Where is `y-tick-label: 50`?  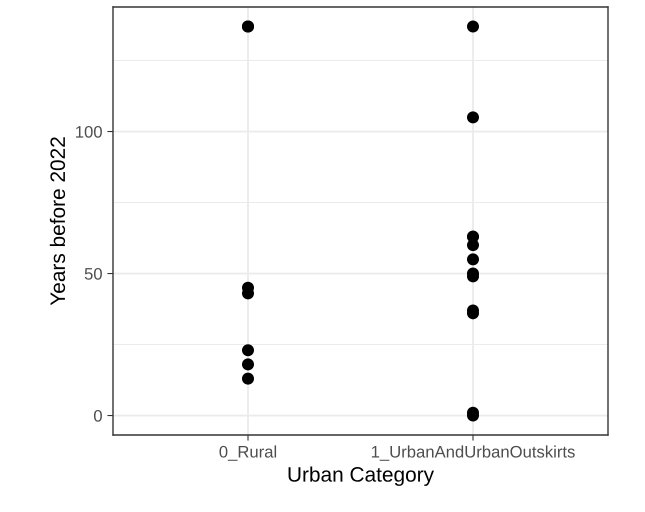
y-tick-label: 50 is located at coordinates (93, 274).